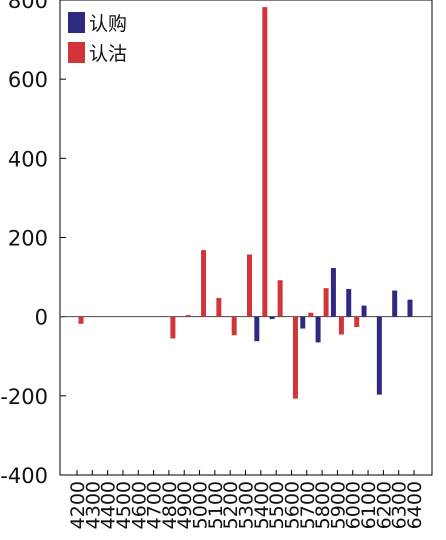 This screenshot has width=446, height=540. Describe the element at coordinates (155, 505) in the screenshot. I see `x-tick-label: 4700` at that location.